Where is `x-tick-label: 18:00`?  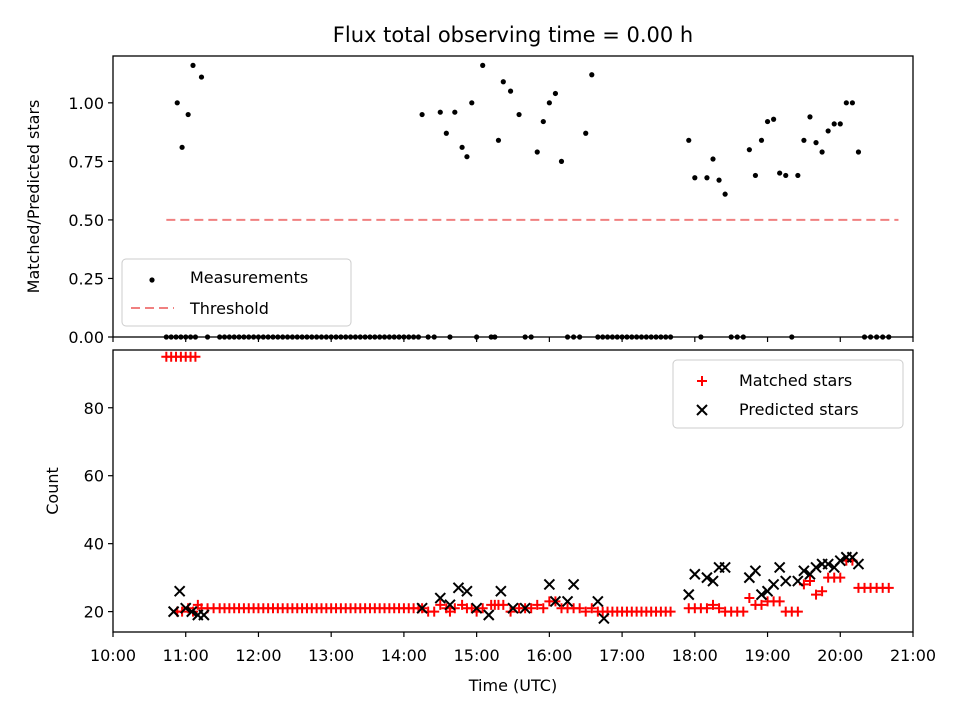 x-tick-label: 18:00 is located at coordinates (695, 655).